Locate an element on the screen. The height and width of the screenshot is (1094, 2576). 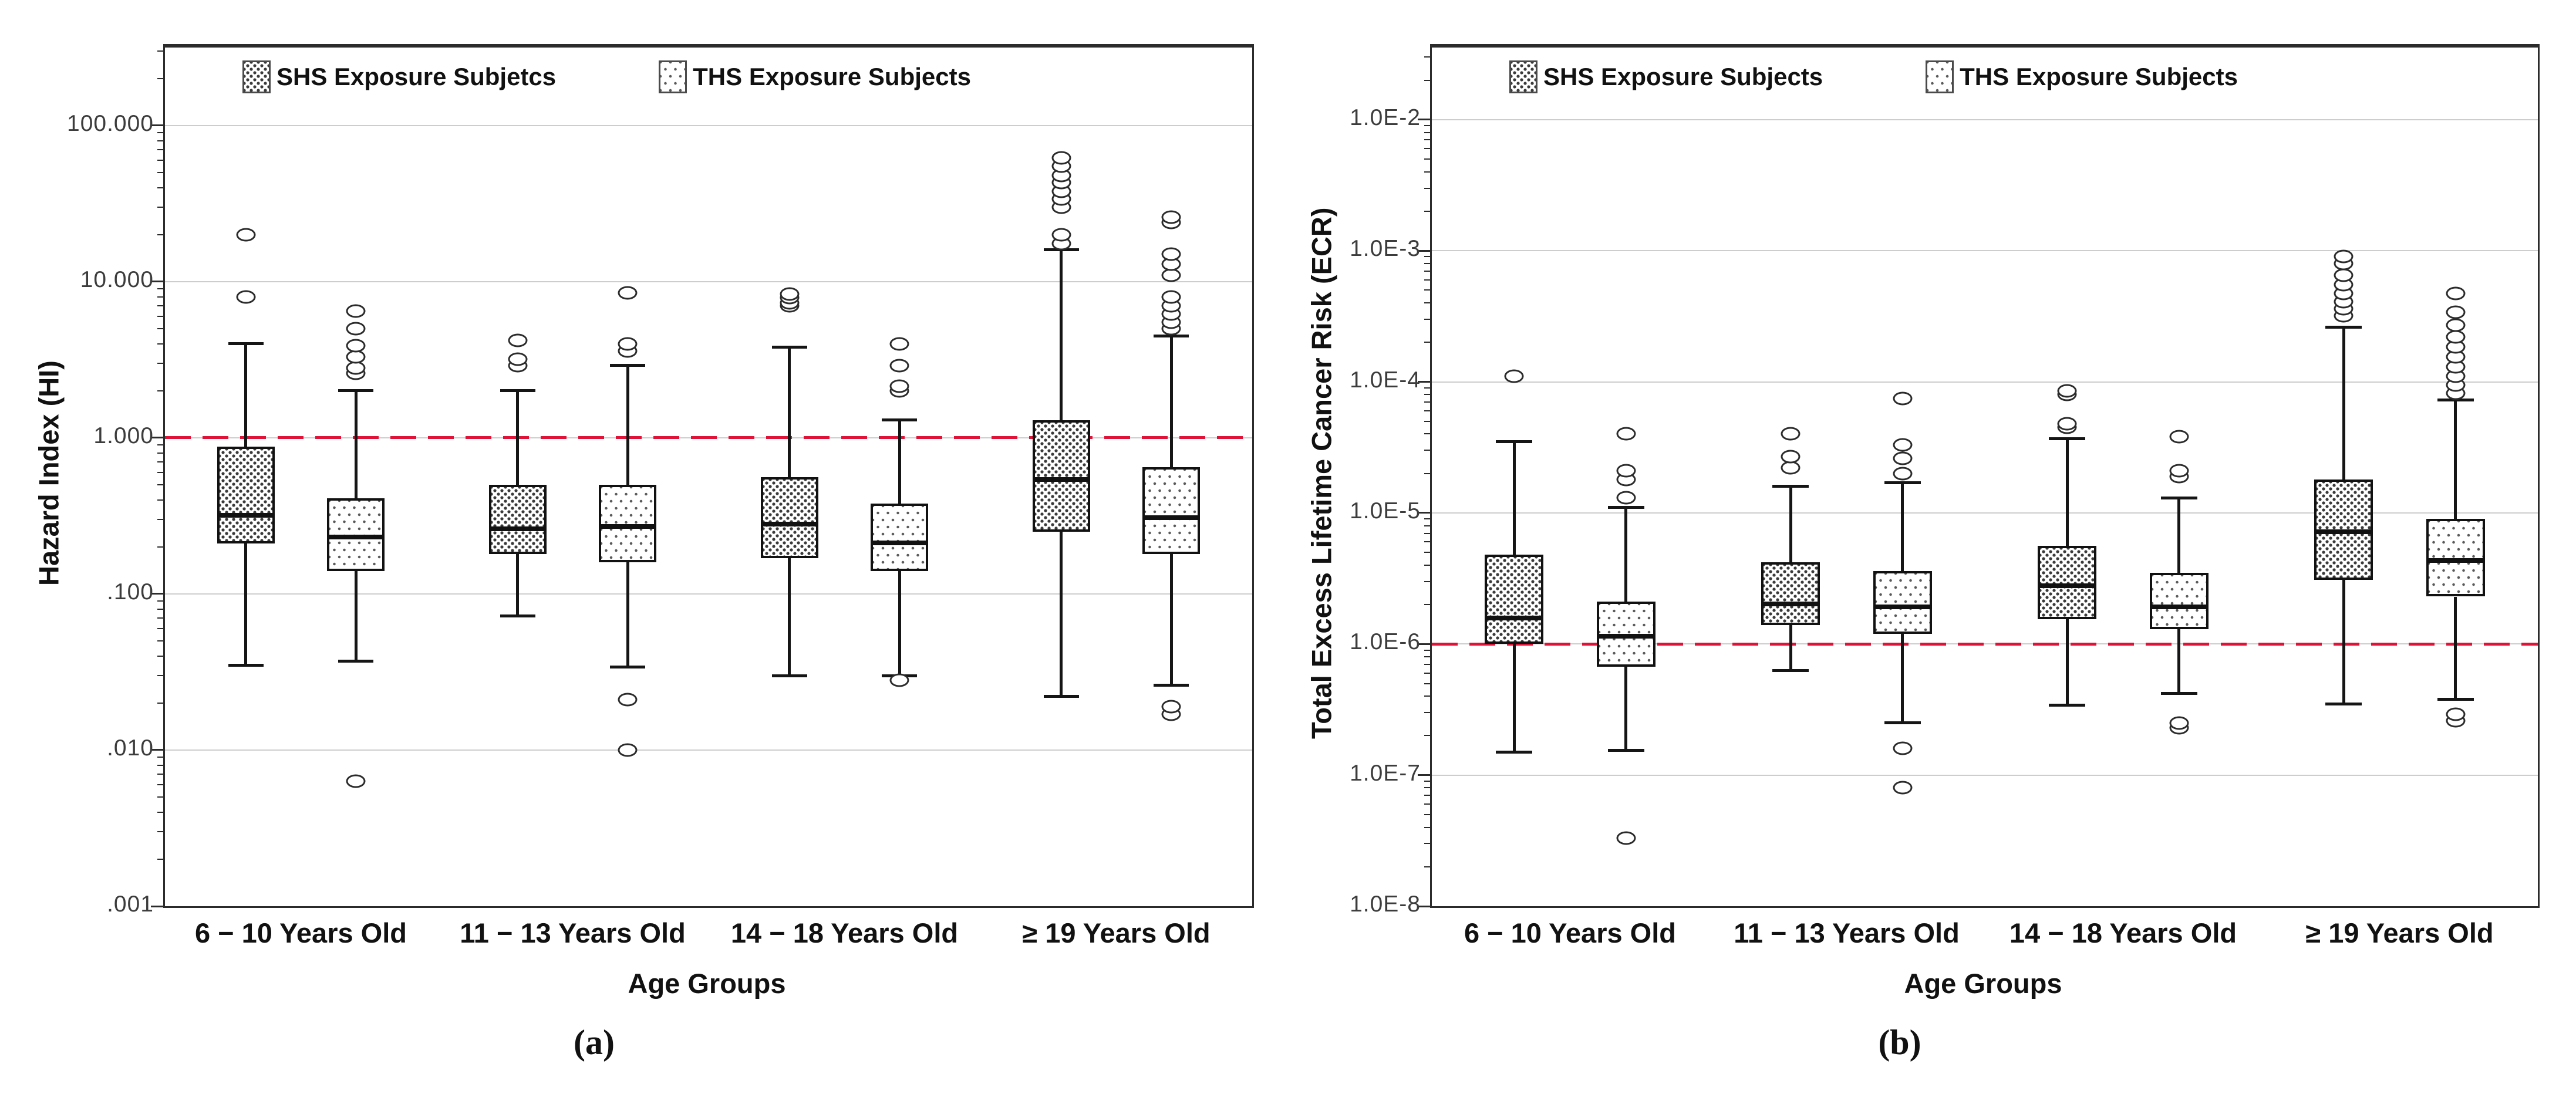
legend-swatch-ths-icon is located at coordinates (1940, 76).